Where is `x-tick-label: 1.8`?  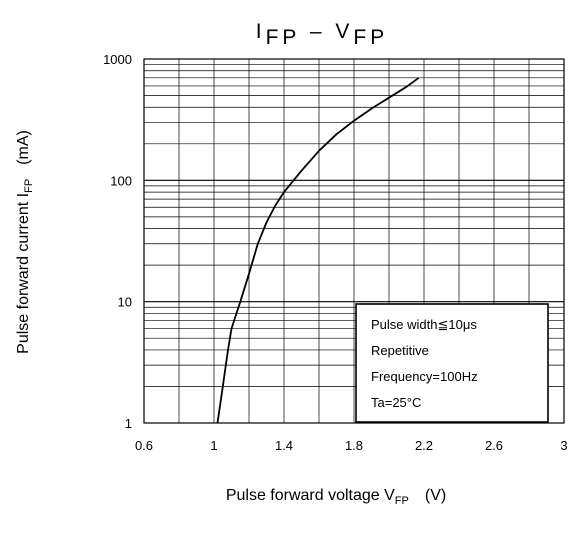
x-tick-label: 1.8 is located at coordinates (354, 445).